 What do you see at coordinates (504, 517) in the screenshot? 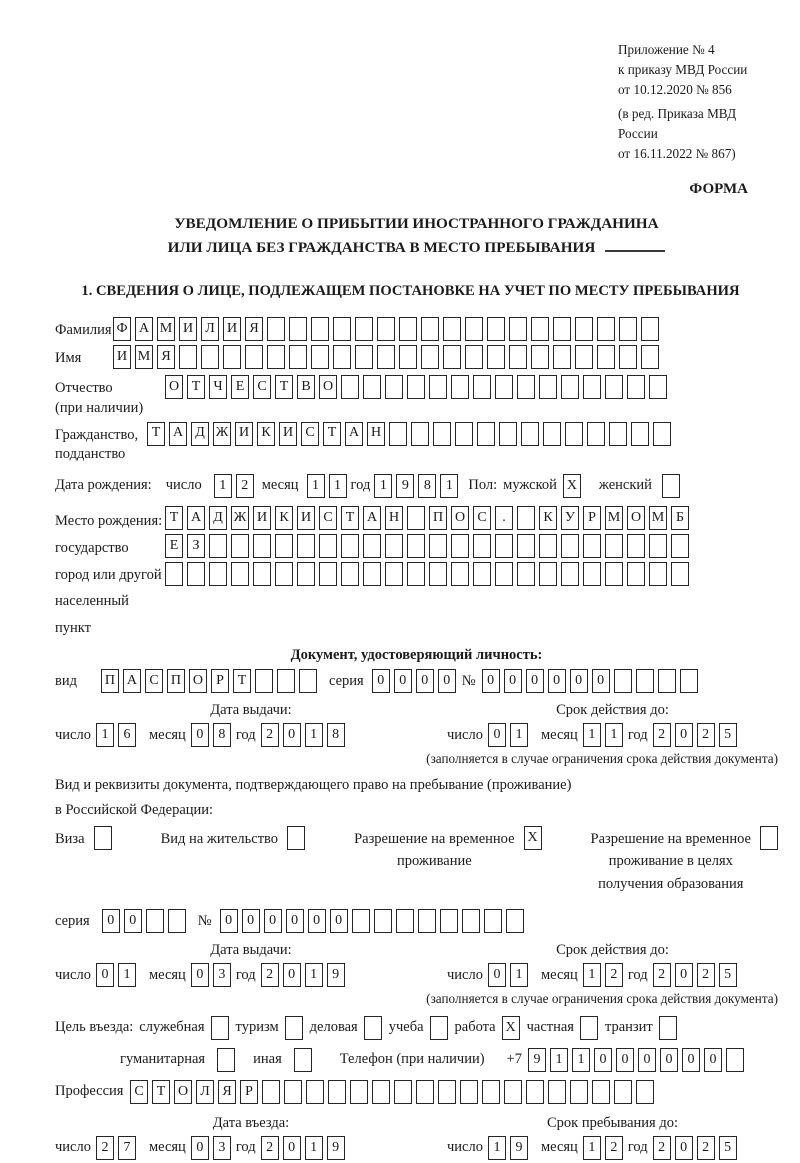
I see `char-cell: .` at bounding box center [504, 517].